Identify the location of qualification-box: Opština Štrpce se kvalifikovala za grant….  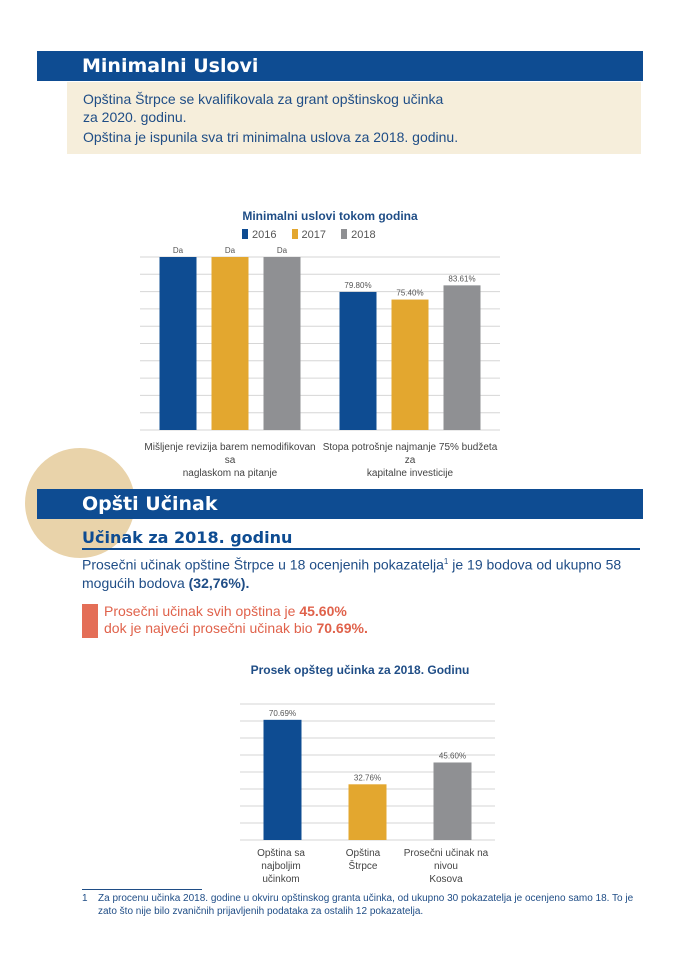
(354, 118).